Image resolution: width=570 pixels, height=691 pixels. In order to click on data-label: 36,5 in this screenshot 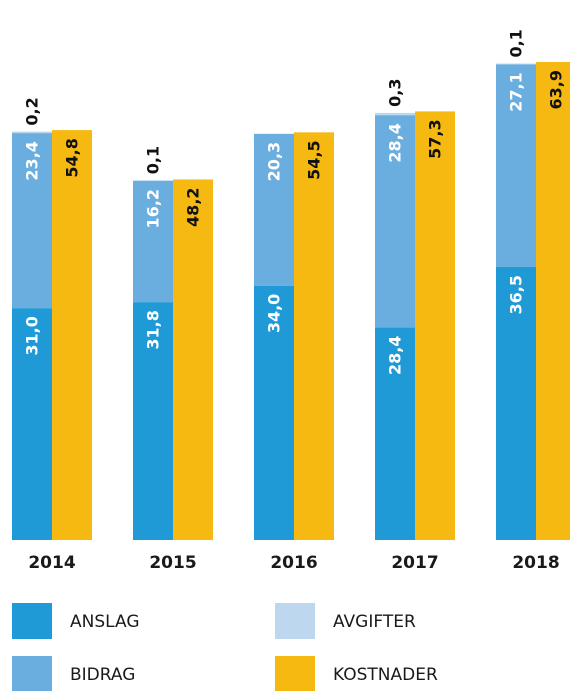, I will do `click(516, 294)`.